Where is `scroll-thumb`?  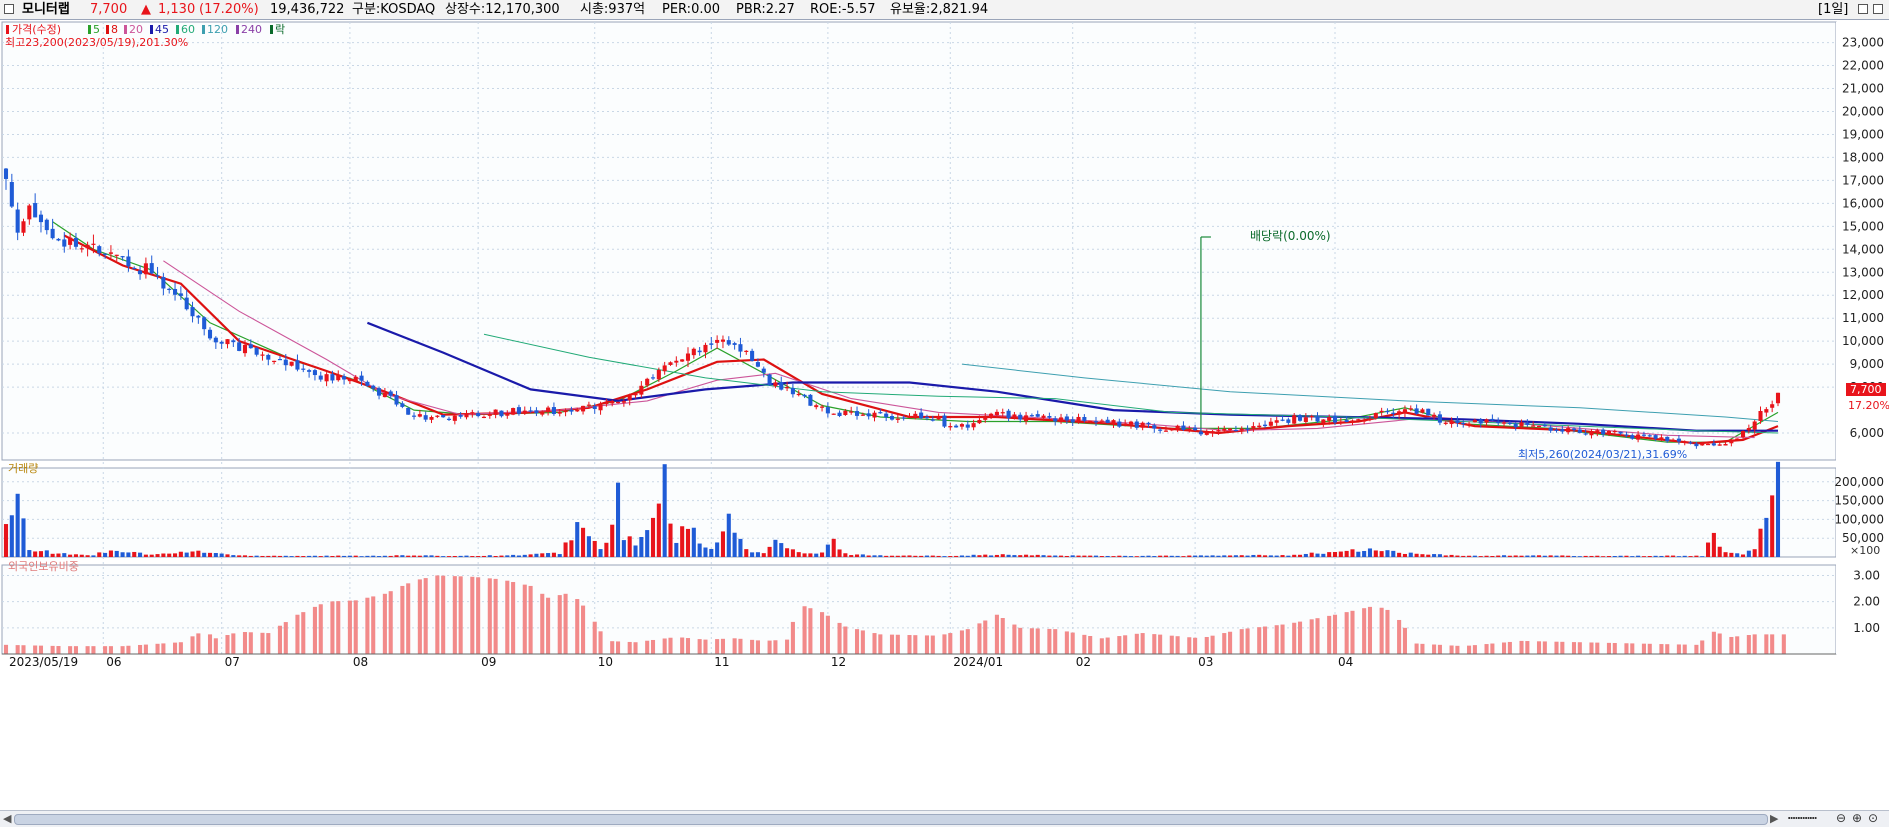
scroll-thumb is located at coordinates (891, 819).